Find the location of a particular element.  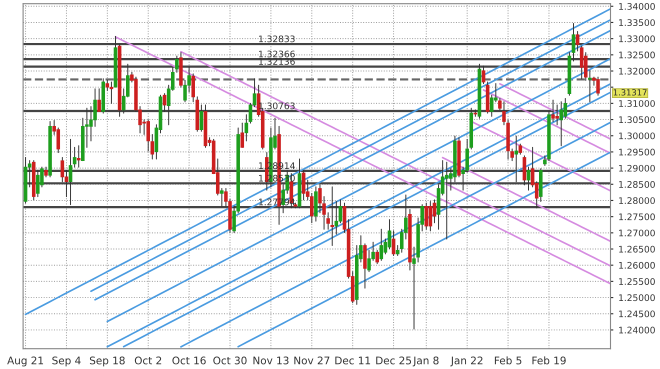

ref-line-label: 1.32833 is located at coordinates (277, 38).